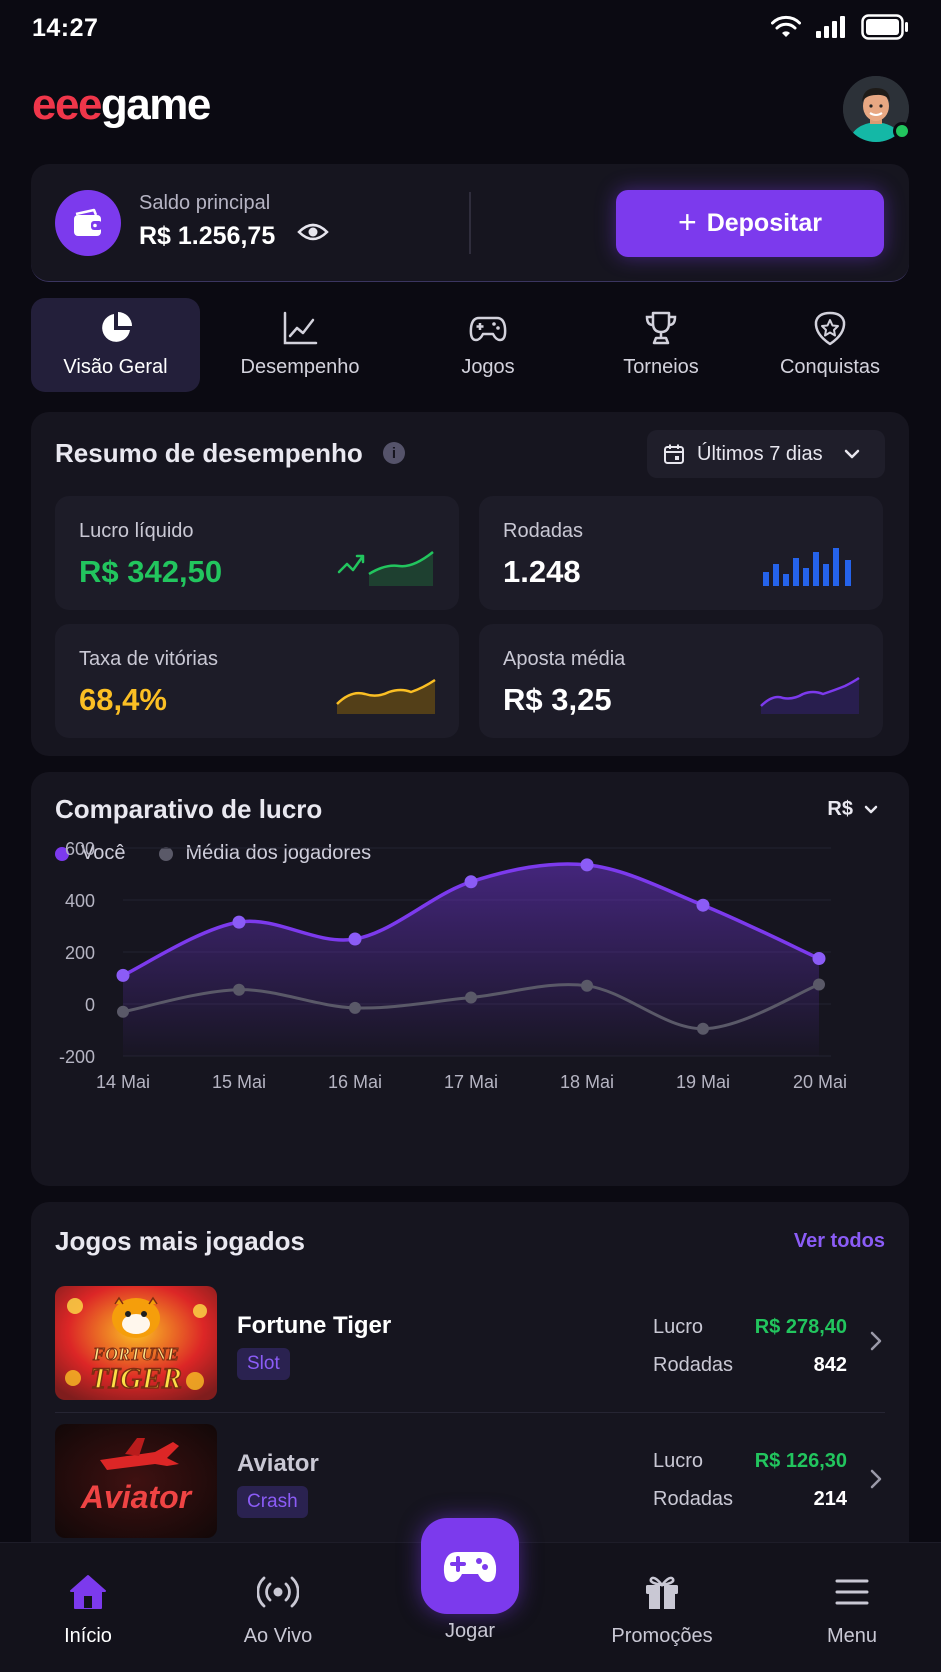 This screenshot has height=1672, width=941. Describe the element at coordinates (830, 1499) in the screenshot. I see `rounds-value: 214` at that location.